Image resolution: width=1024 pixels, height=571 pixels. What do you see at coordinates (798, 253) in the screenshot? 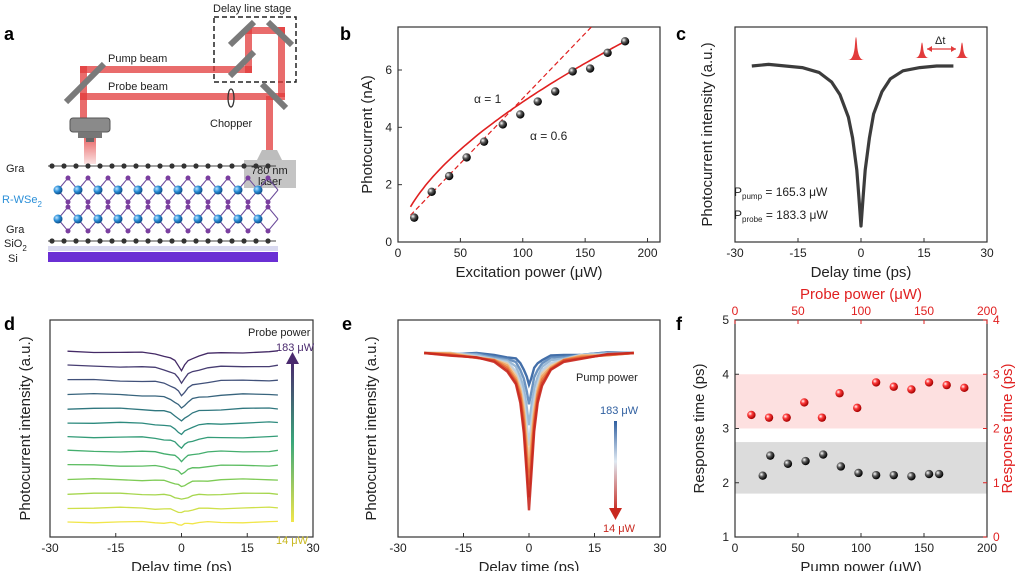
I see `x-tick-label: -15` at bounding box center [798, 253].